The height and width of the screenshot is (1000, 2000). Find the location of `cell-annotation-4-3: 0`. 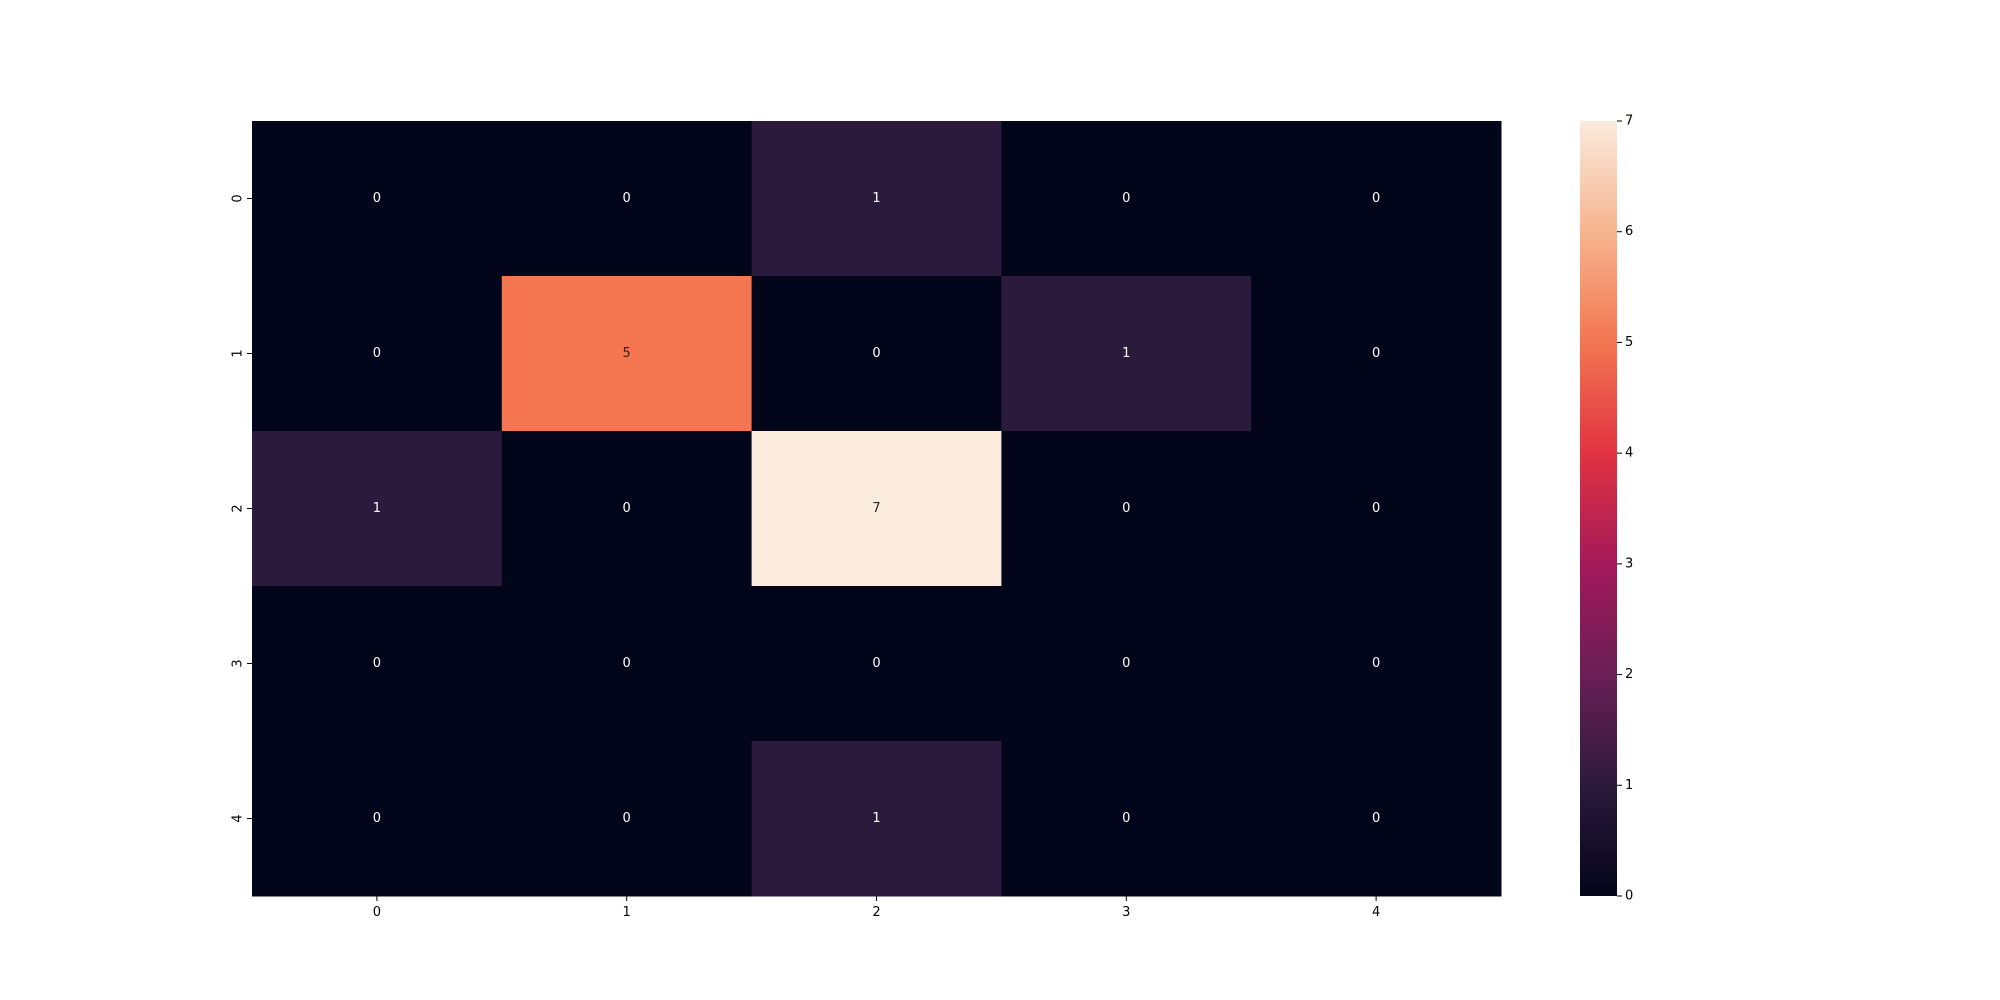

cell-annotation-4-3: 0 is located at coordinates (1126, 818).